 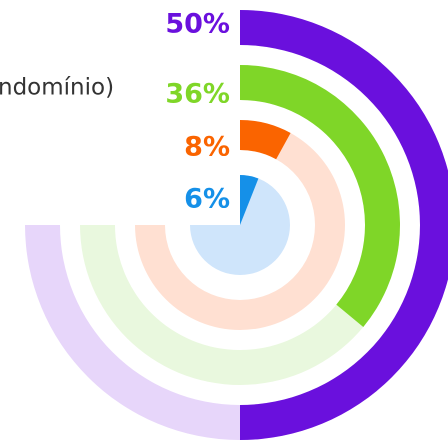 What do you see at coordinates (207, 199) in the screenshot?
I see `value-label: 6%` at bounding box center [207, 199].